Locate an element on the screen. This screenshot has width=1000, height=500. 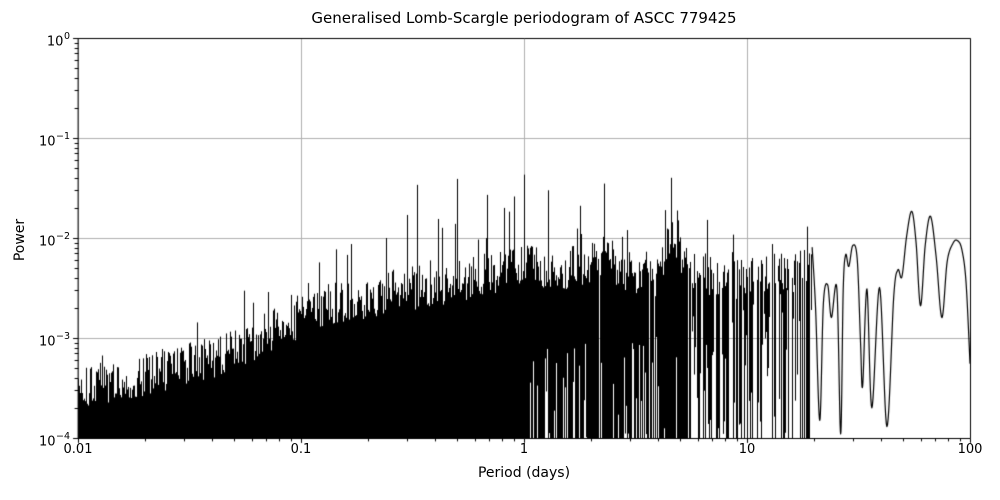
y-tick-label: 10⁻³ is located at coordinates (54, 340).